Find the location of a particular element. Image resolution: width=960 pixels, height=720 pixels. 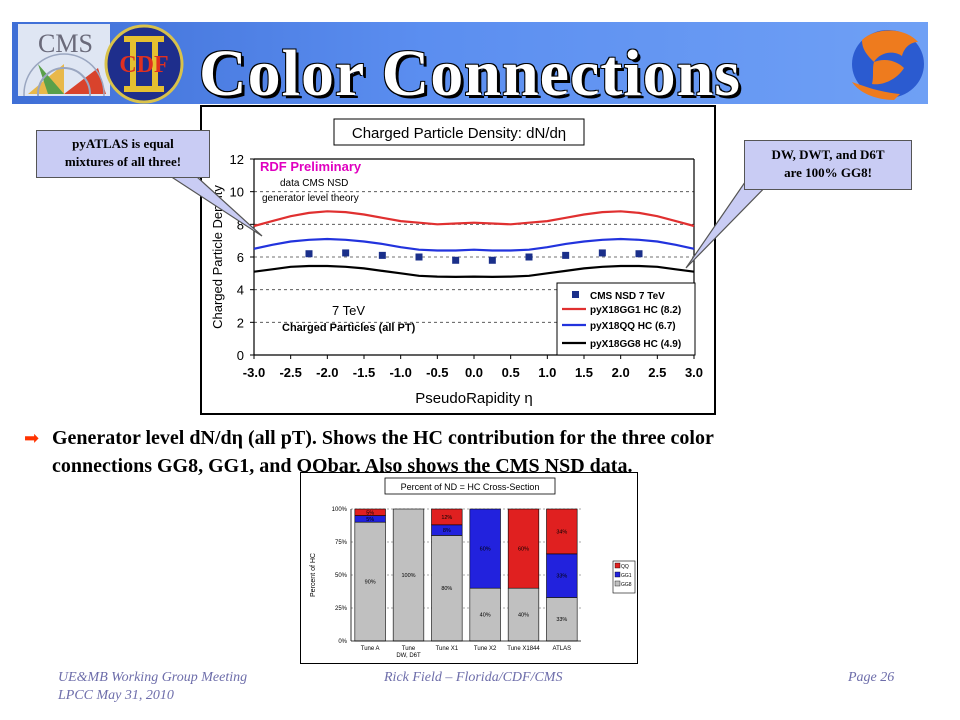

y-tick-label: 6 is located at coordinates (240, 257).